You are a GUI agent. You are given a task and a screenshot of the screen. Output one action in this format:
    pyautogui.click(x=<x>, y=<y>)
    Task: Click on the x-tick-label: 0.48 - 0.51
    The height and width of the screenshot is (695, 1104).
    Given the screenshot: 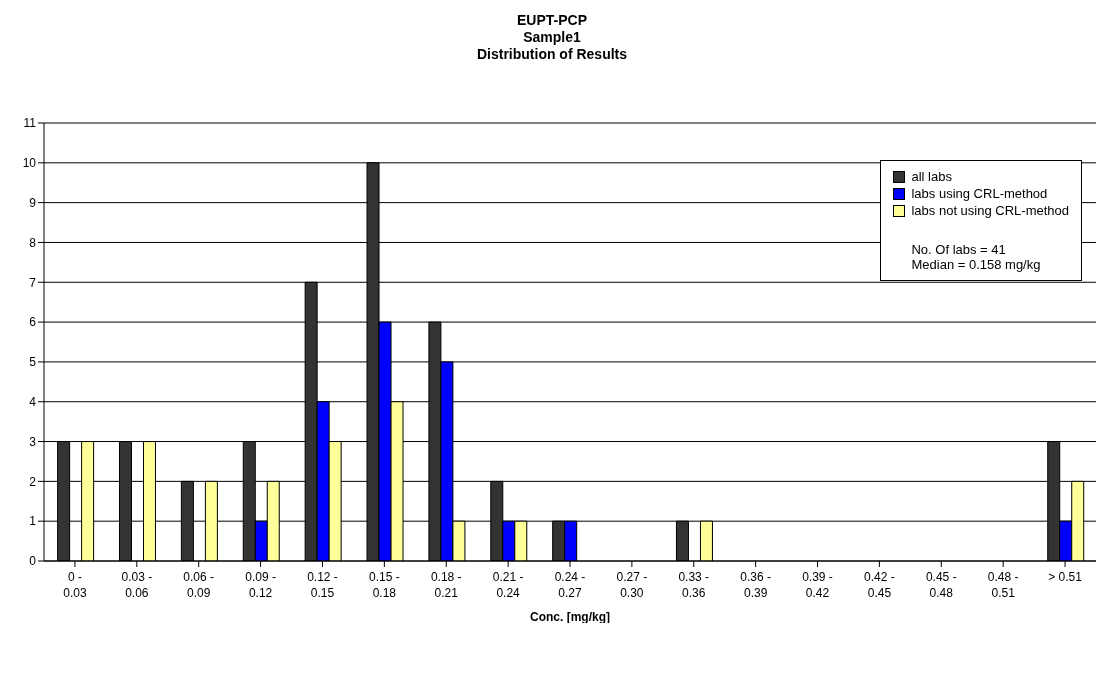 What is the action you would take?
    pyautogui.click(x=1003, y=585)
    